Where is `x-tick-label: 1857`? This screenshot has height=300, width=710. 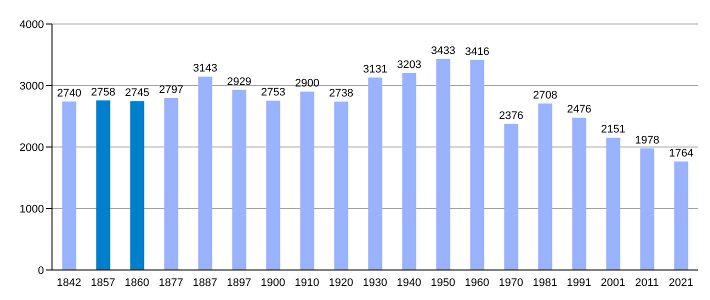 x-tick-label: 1857 is located at coordinates (103, 282).